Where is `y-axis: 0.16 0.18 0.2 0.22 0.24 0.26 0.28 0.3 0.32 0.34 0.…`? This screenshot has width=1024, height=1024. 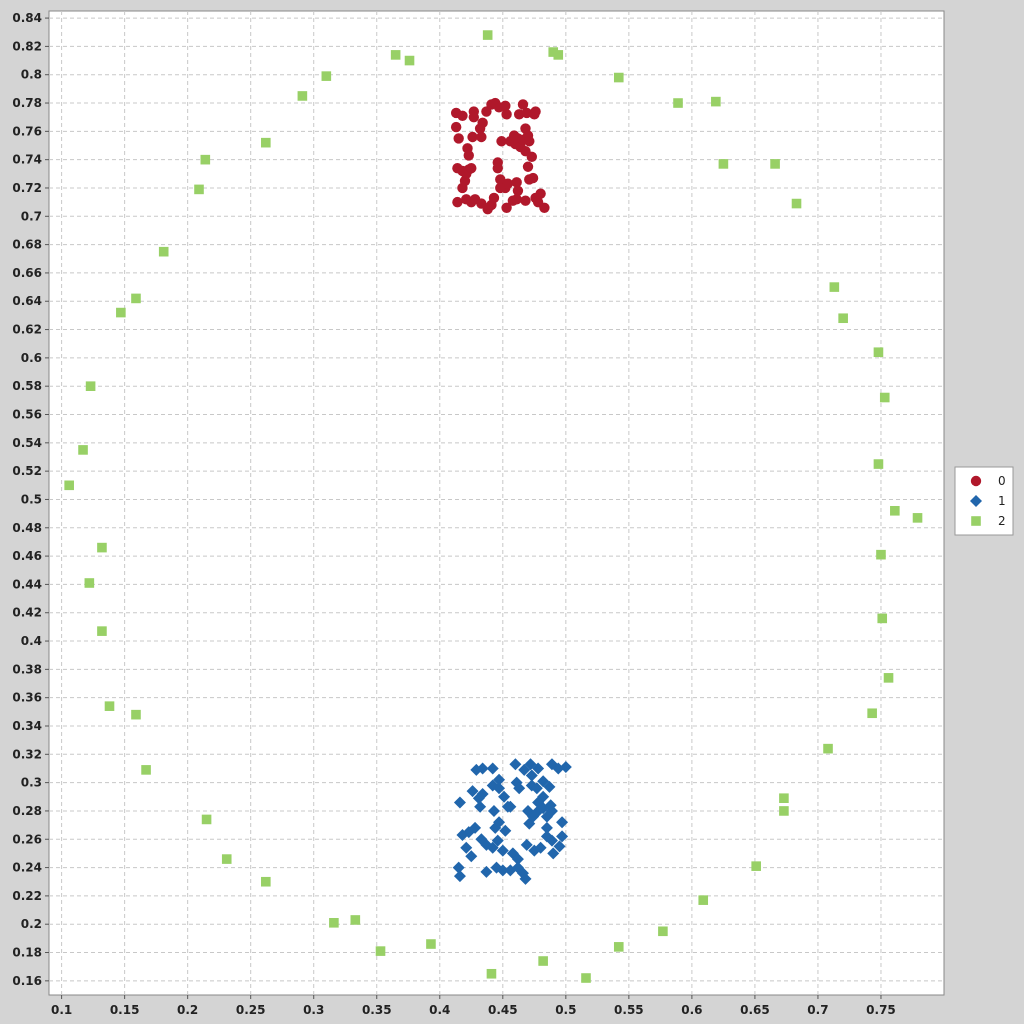 y-axis: 0.16 0.18 0.2 0.22 0.24 0.26 0.28 0.3 0.32 0.34 0.… is located at coordinates (30, 499).